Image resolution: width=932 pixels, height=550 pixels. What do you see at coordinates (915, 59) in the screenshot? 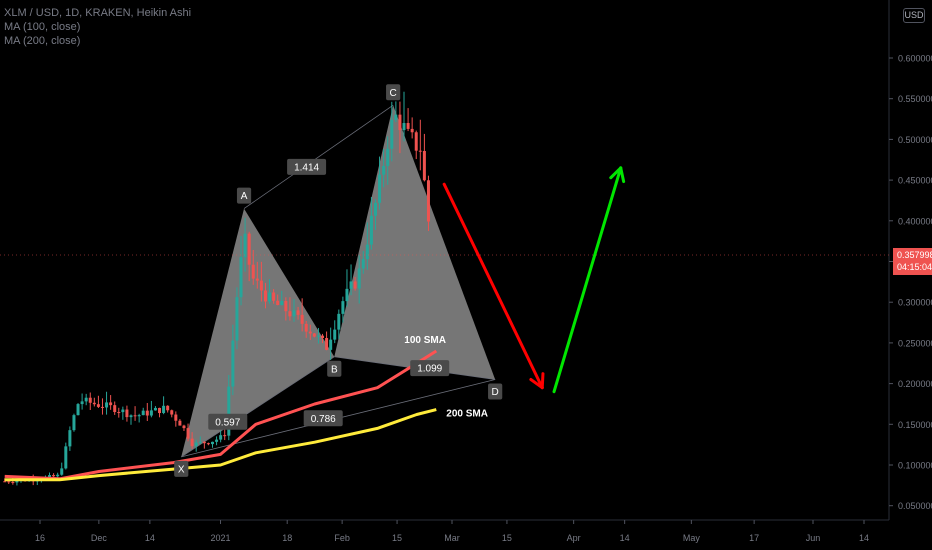
I see `price-tick-label: 0.600000` at bounding box center [915, 59].